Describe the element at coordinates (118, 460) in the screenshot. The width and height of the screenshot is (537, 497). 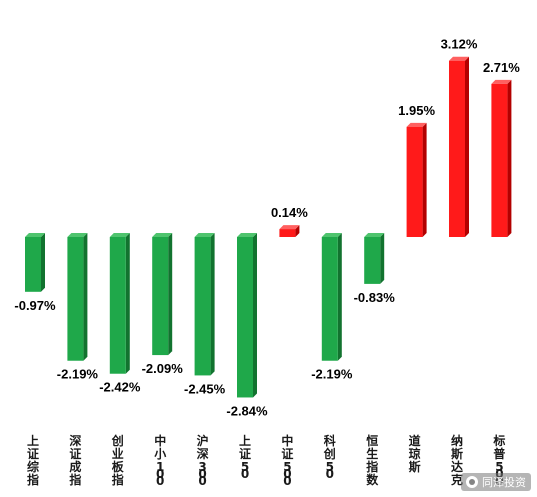
I see `category-label: 创业板指` at that location.